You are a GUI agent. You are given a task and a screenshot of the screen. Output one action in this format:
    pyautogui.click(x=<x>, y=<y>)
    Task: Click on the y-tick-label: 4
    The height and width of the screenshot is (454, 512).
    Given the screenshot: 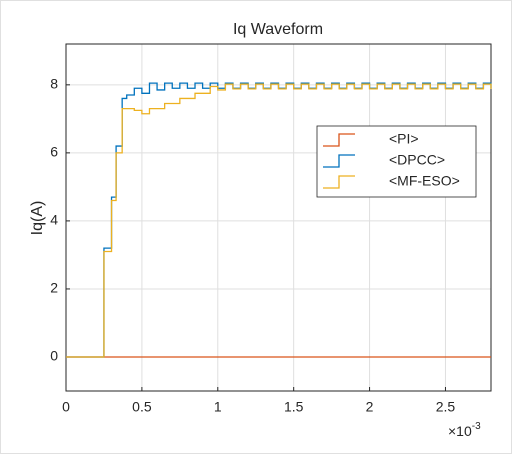 What is the action you would take?
    pyautogui.click(x=54, y=220)
    